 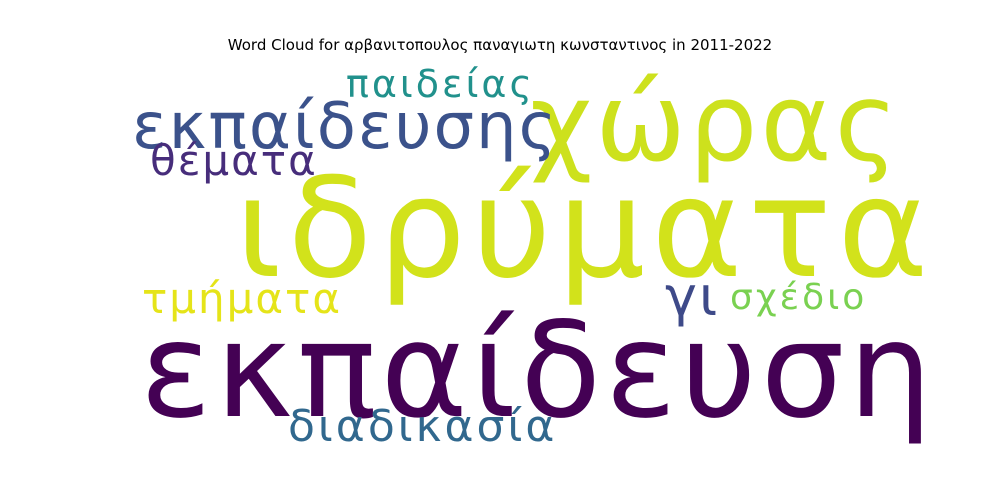 I want to click on word-θέματα: θέματα, so click(x=234, y=160).